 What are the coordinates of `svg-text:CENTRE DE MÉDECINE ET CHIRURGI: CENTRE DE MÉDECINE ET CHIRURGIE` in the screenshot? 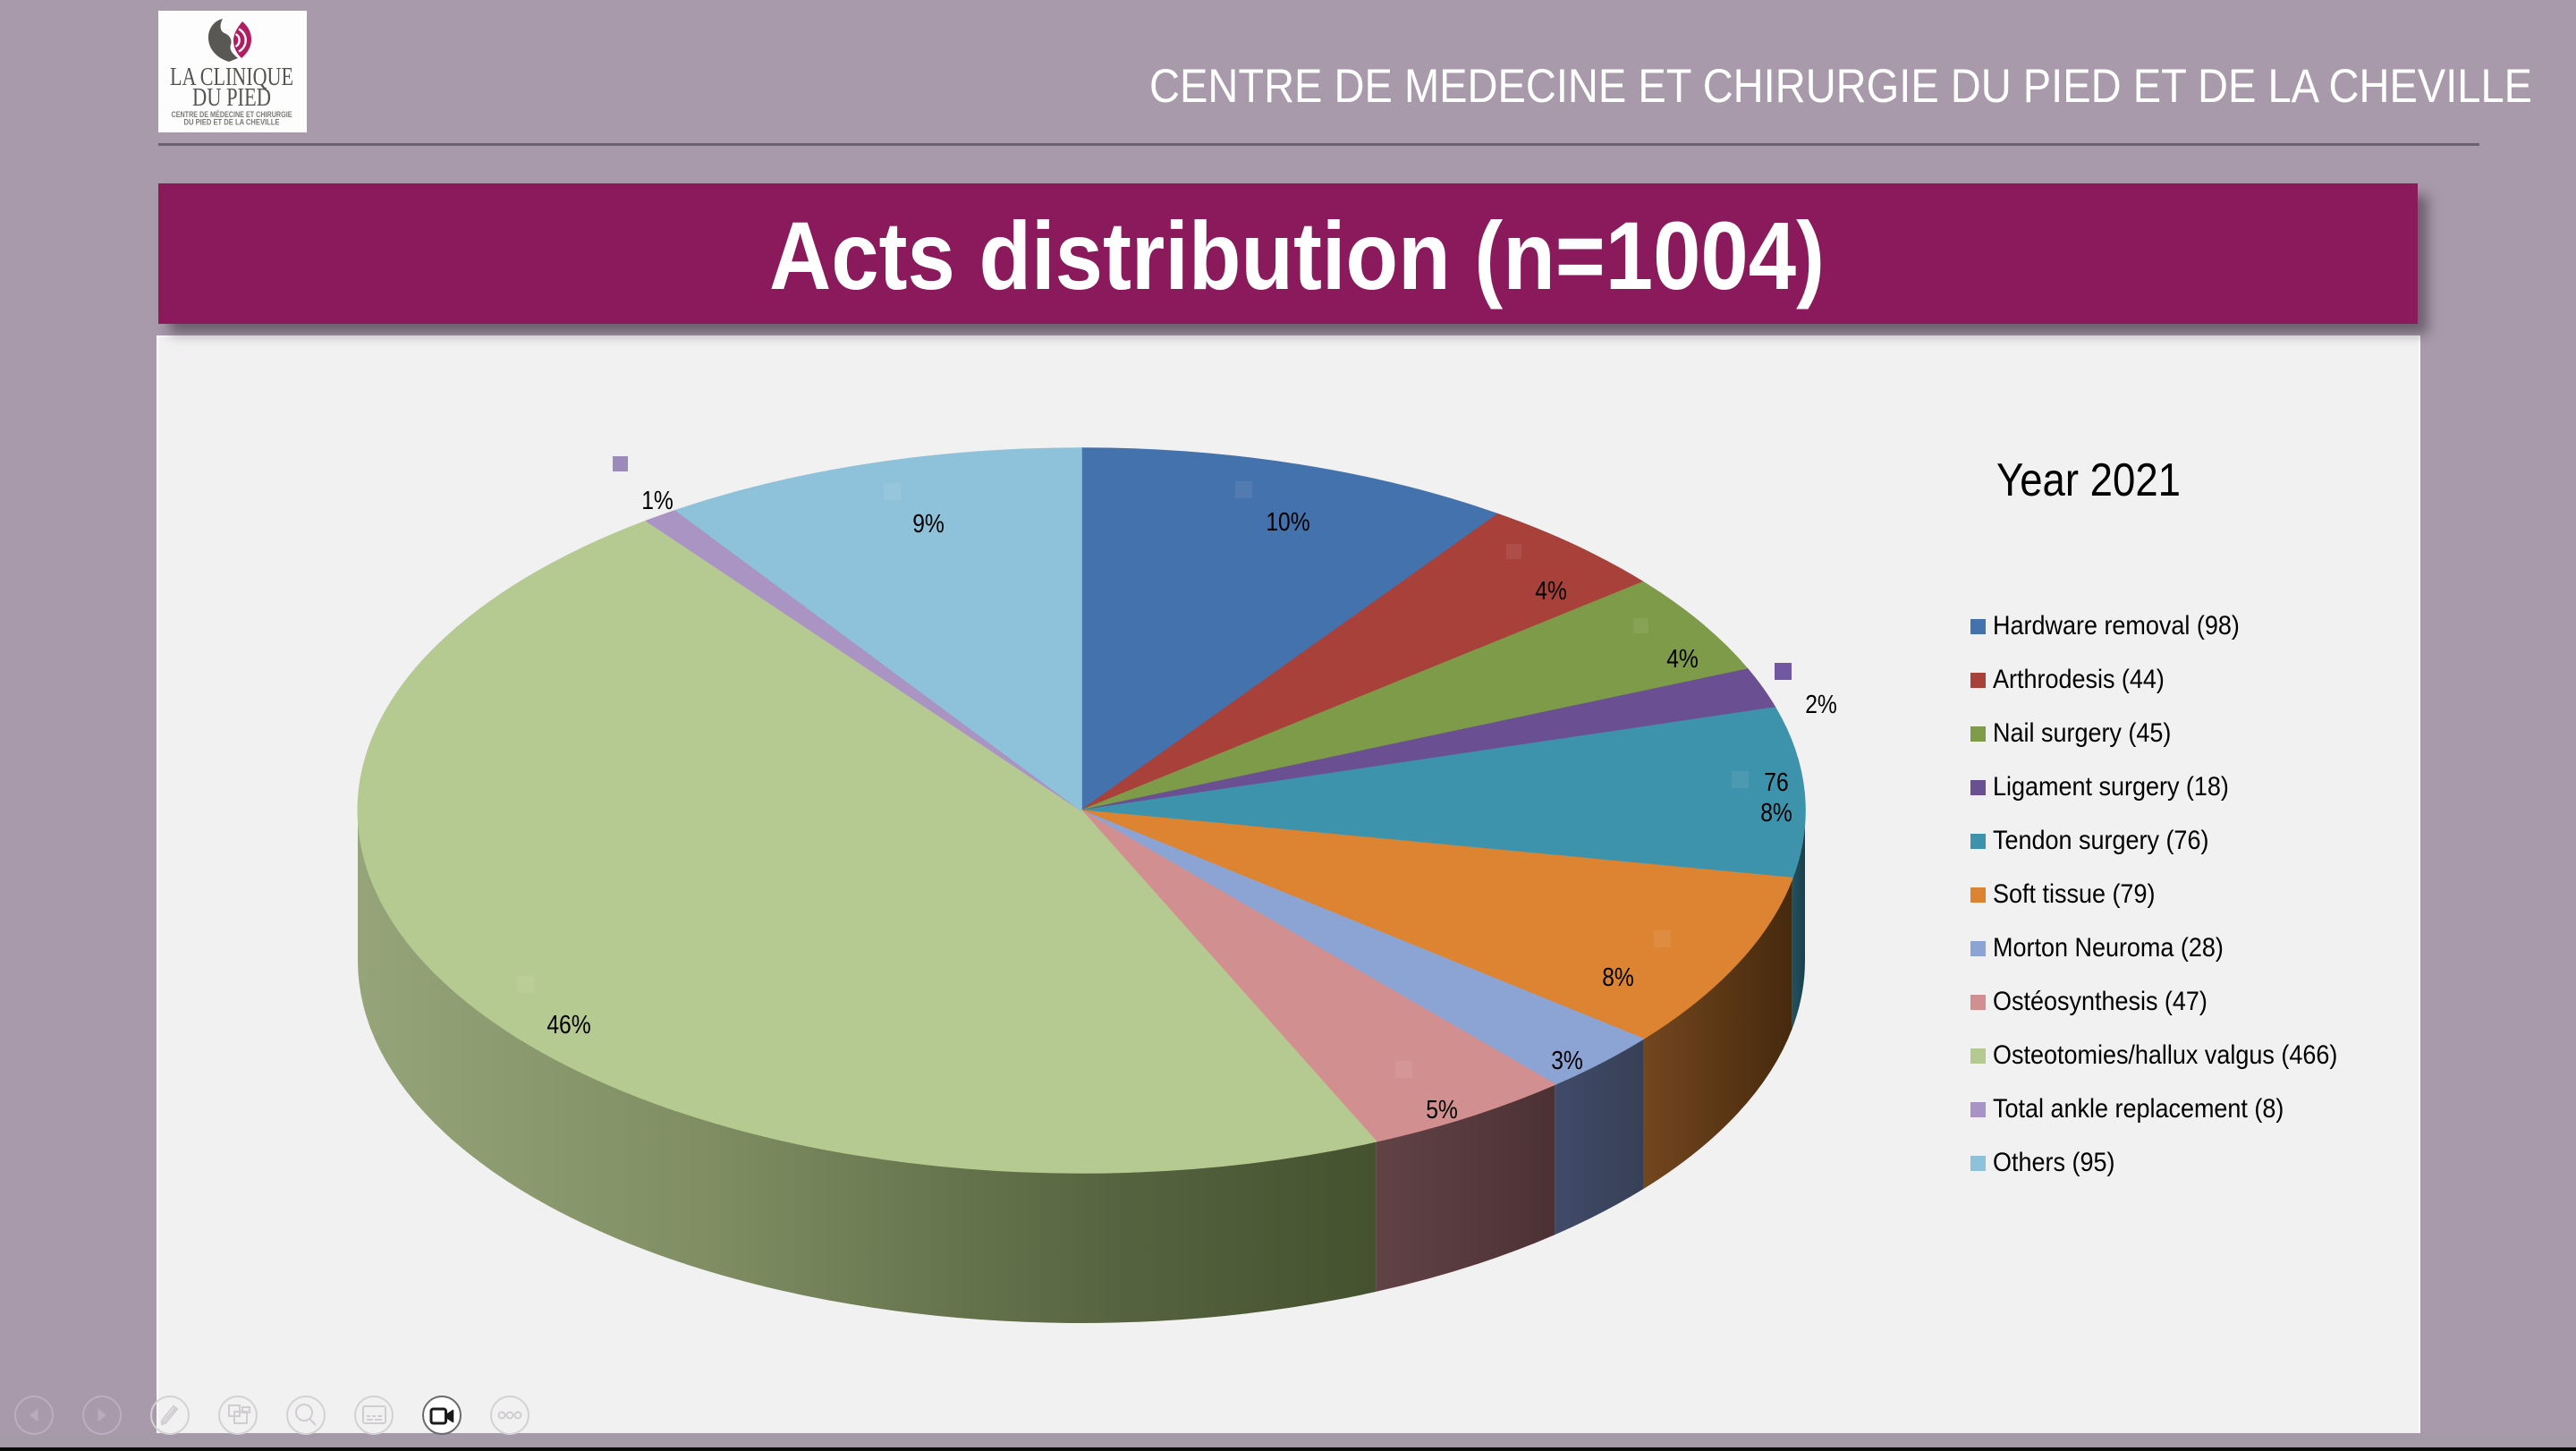 It's located at (232, 115).